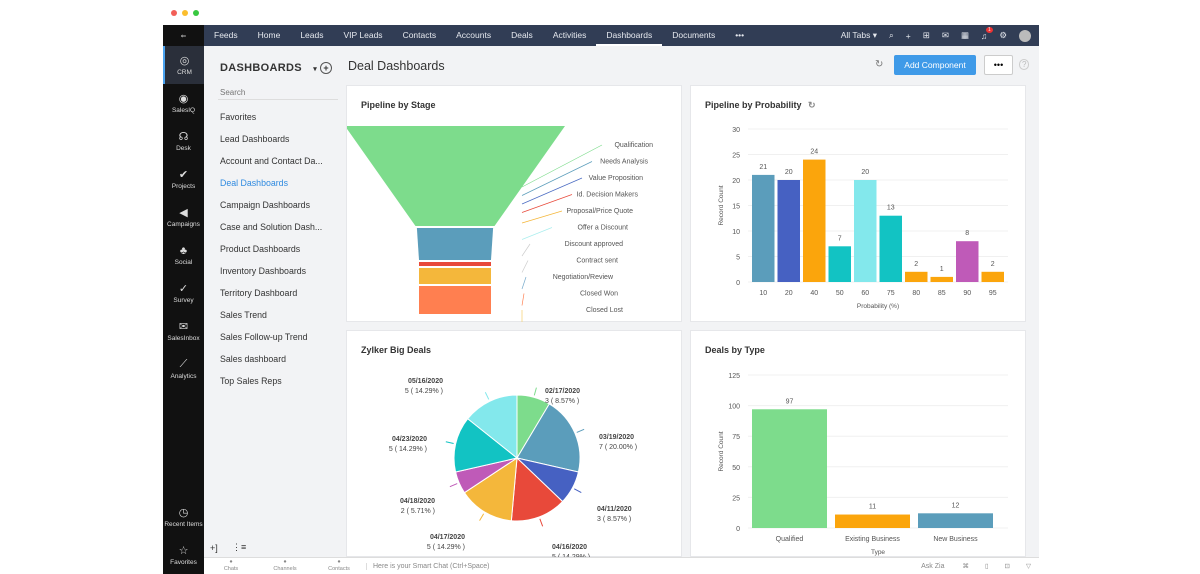 This screenshot has width=1200, height=574. What do you see at coordinates (183, 517) in the screenshot?
I see `rail-item-recent-items: ◷ Recent Items` at bounding box center [183, 517].